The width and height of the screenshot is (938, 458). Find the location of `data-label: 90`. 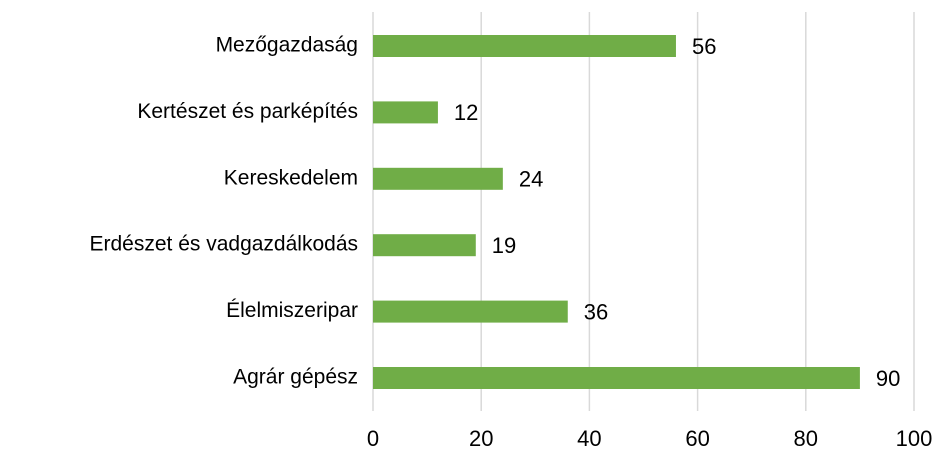

data-label: 90 is located at coordinates (888, 378).